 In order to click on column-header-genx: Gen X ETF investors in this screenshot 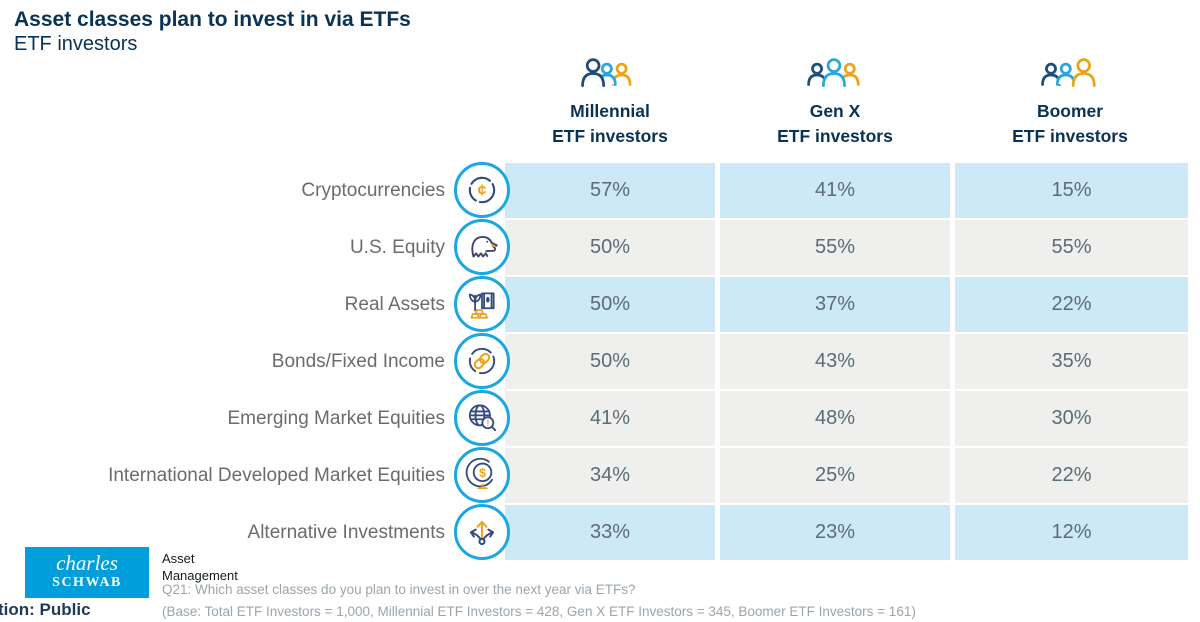, I will do `click(835, 101)`.